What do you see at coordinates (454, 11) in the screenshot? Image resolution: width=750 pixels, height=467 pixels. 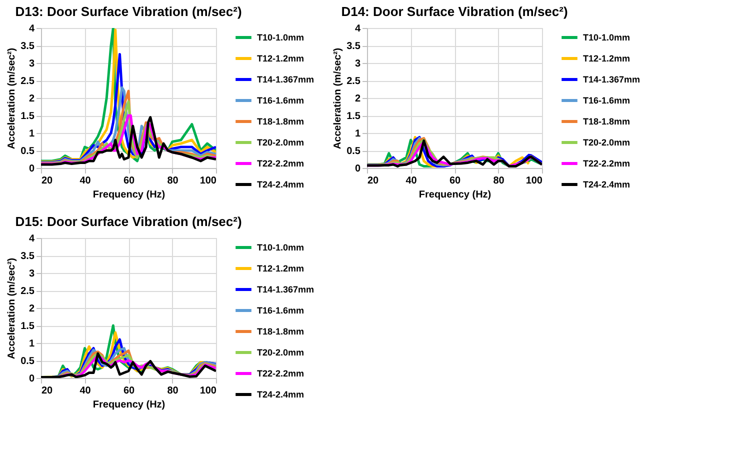 I see `chart-title: D14: Door Surface Vibration (m/sec²)` at bounding box center [454, 11].